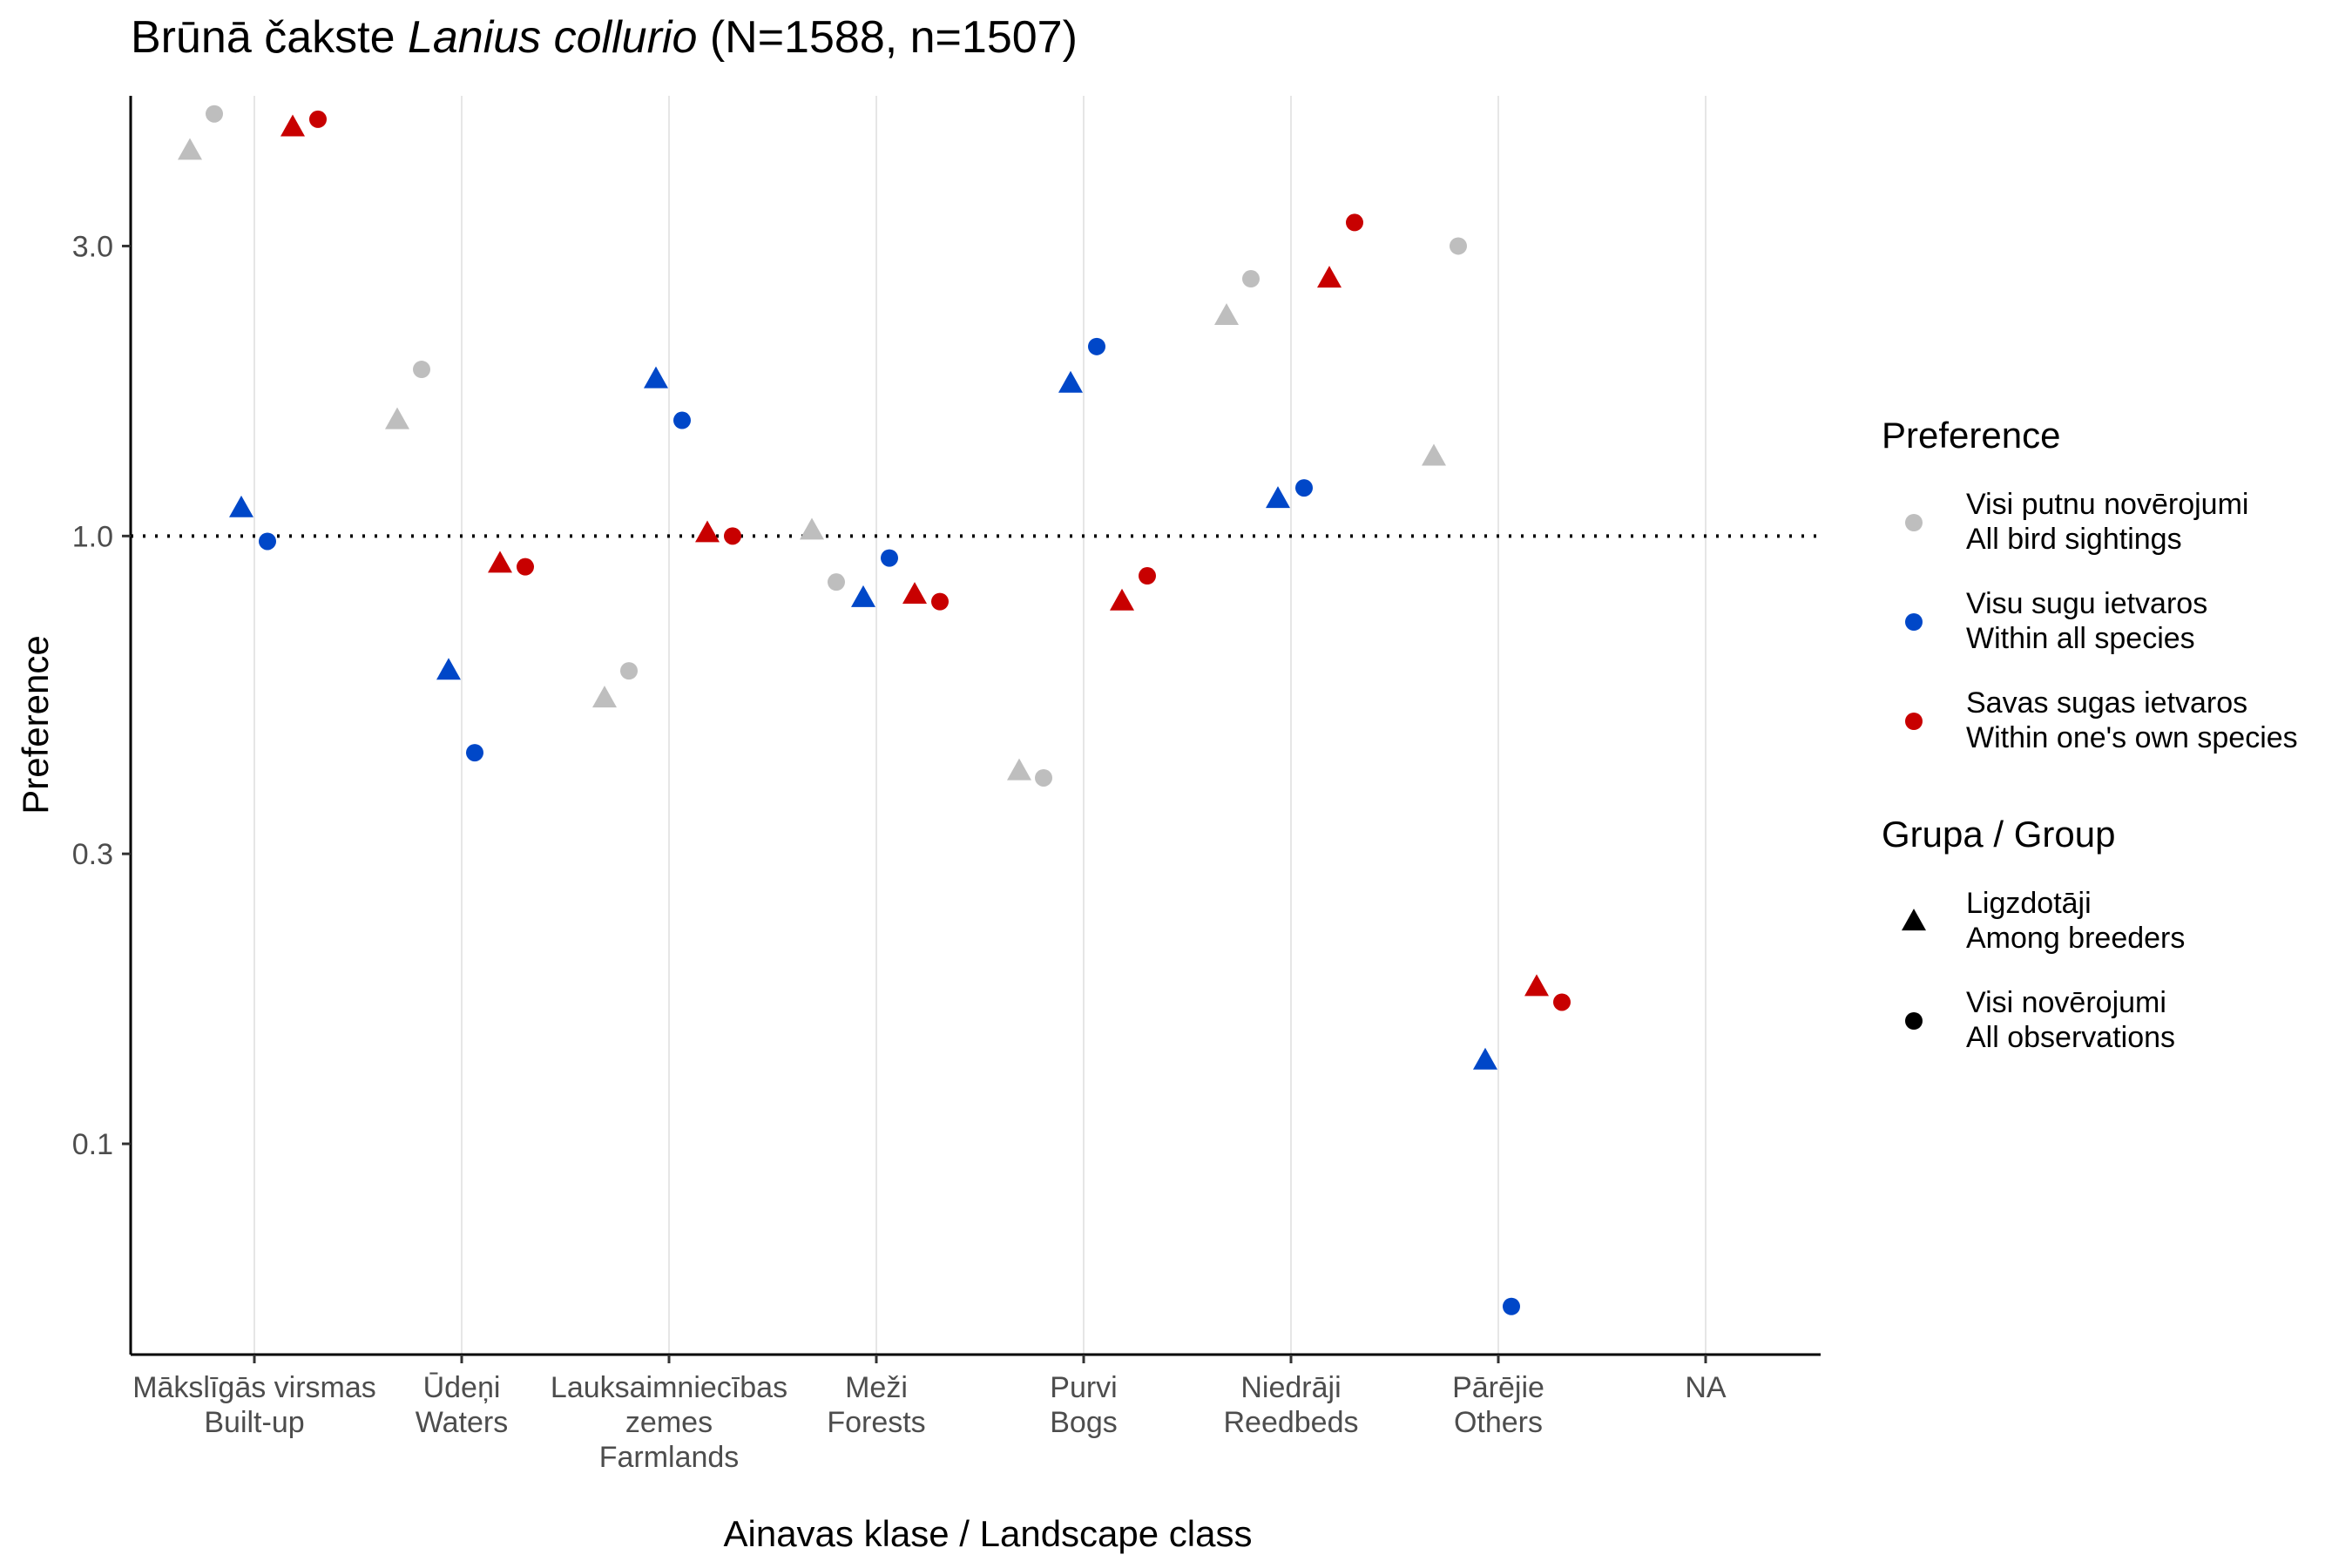  What do you see at coordinates (1498, 1388) in the screenshot?
I see `x-tick-label-line: Pārējie` at bounding box center [1498, 1388].